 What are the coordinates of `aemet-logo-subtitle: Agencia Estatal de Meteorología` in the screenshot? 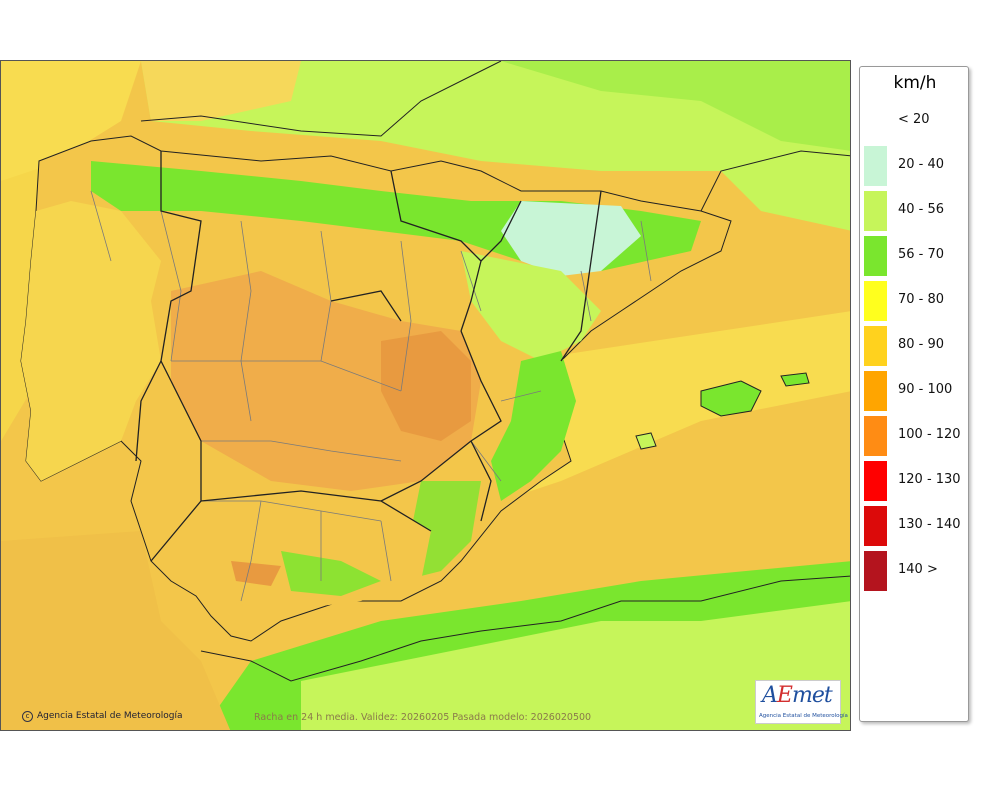 It's located at (803, 716).